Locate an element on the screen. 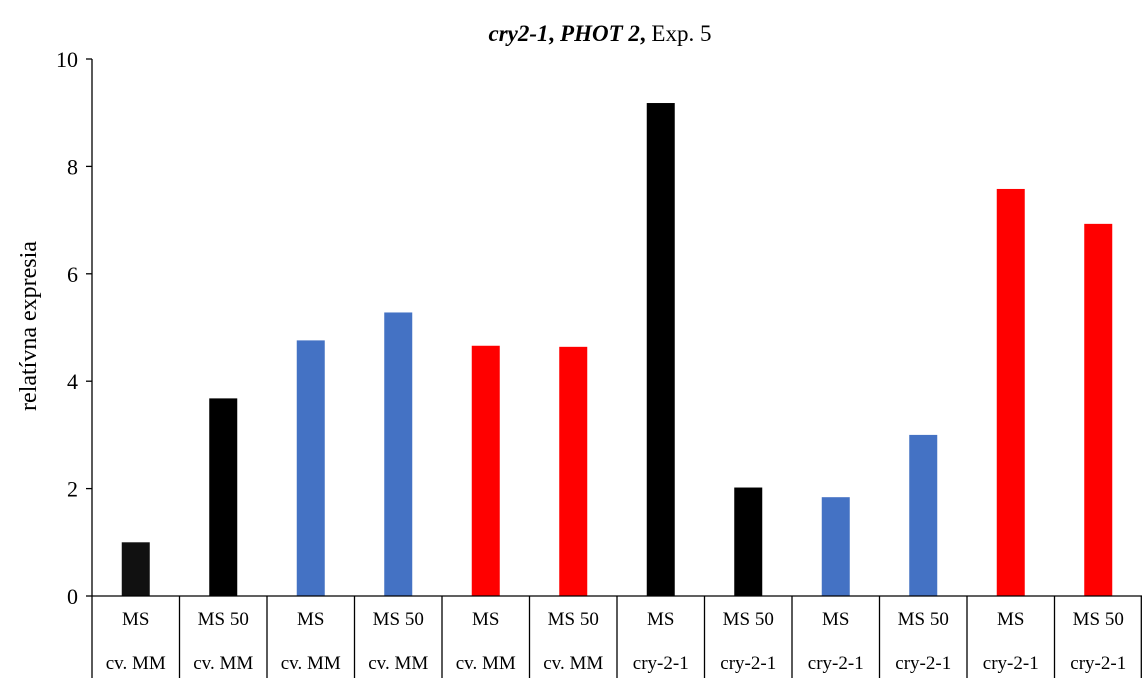  title-part-0: cry2-1 is located at coordinates (519, 33).